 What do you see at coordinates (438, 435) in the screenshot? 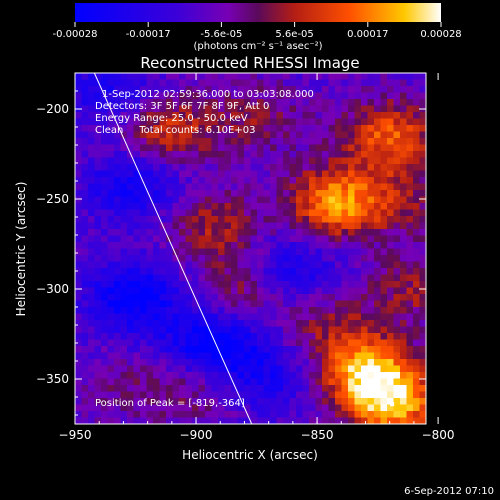
I see `x-tick-label: −800` at bounding box center [438, 435].